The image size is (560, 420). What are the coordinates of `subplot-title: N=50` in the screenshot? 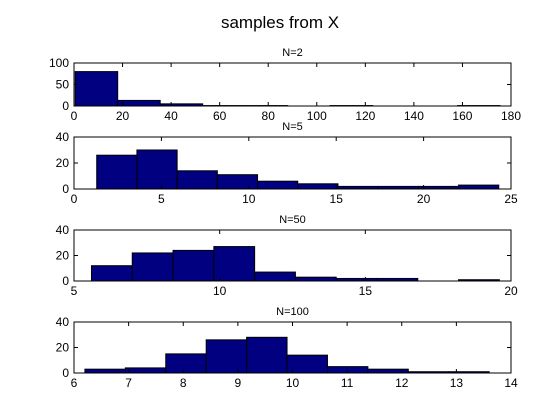 It's located at (292, 220).